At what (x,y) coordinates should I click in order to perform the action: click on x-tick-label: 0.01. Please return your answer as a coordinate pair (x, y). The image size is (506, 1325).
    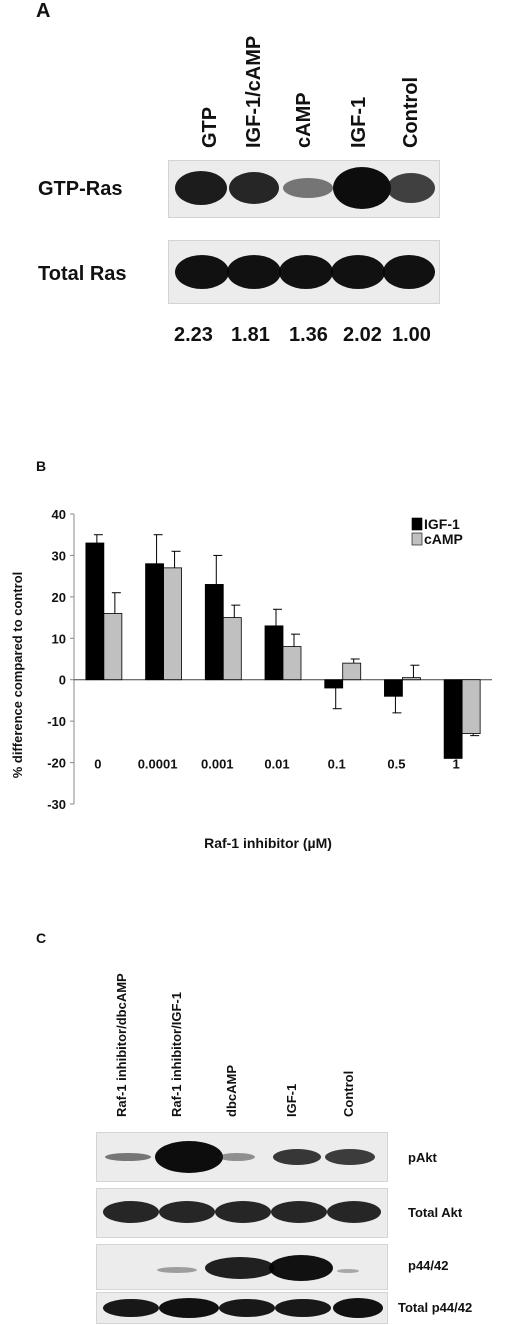
    Looking at the image, I should click on (276, 764).